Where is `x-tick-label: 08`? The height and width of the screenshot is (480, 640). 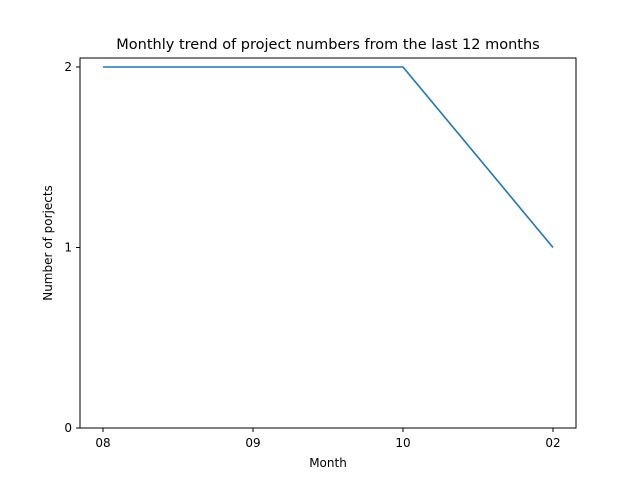 x-tick-label: 08 is located at coordinates (102, 443).